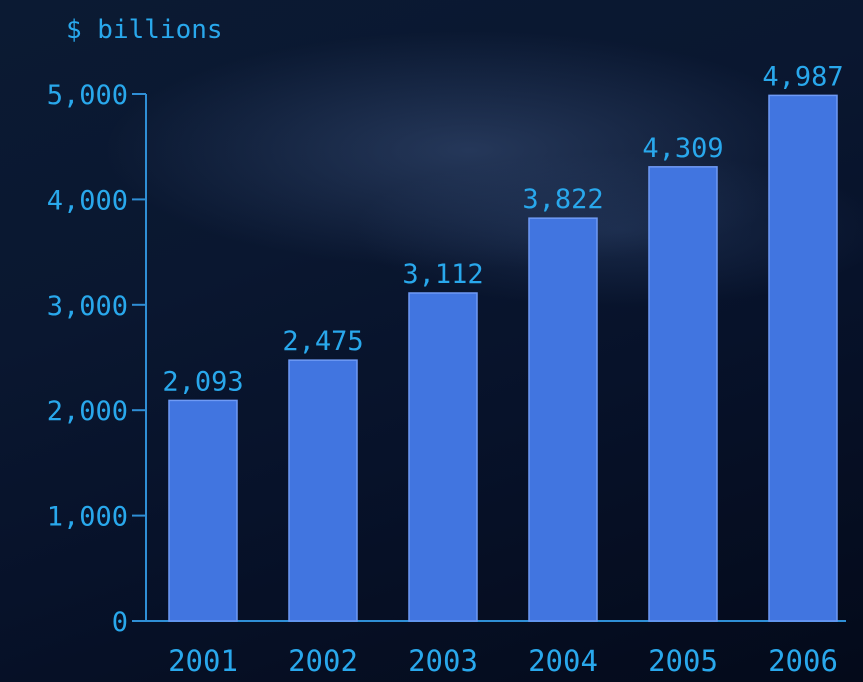 This screenshot has width=863, height=682. What do you see at coordinates (120, 622) in the screenshot?
I see `y-tick-label: 0` at bounding box center [120, 622].